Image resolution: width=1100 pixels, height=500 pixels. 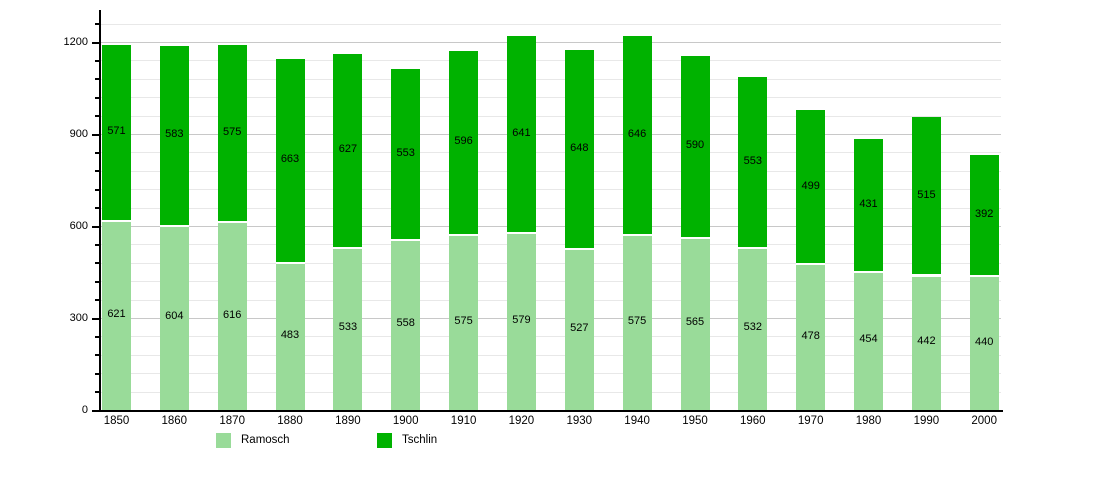 I want to click on bar-value-label-tschlin: 575, so click(x=232, y=131).